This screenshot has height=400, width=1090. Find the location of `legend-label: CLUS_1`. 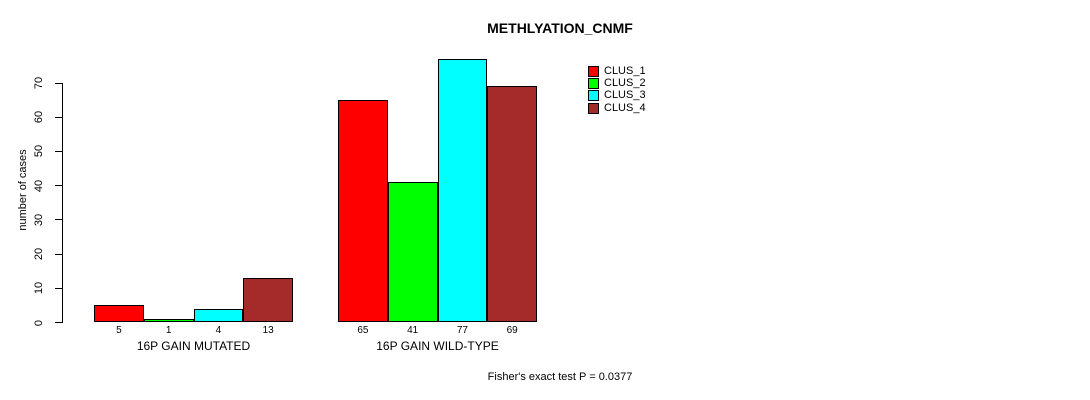

legend-label: CLUS_1 is located at coordinates (625, 70).